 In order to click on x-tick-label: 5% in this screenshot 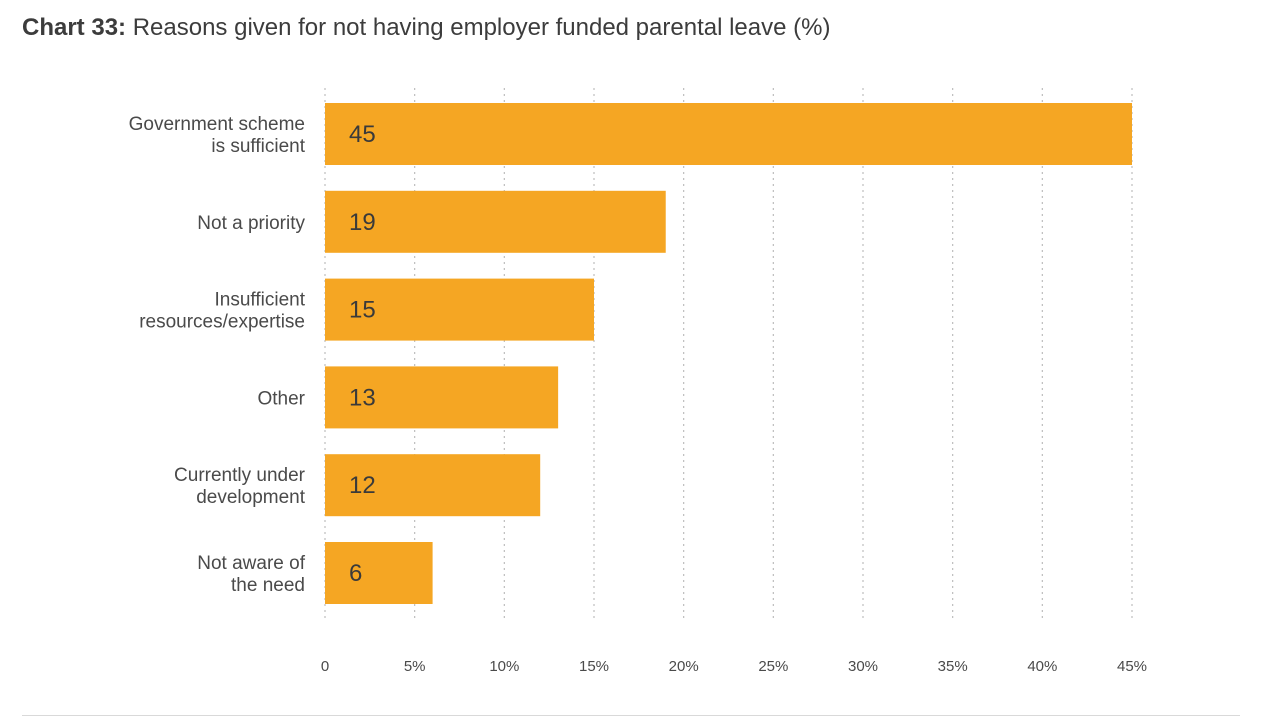, I will do `click(415, 666)`.